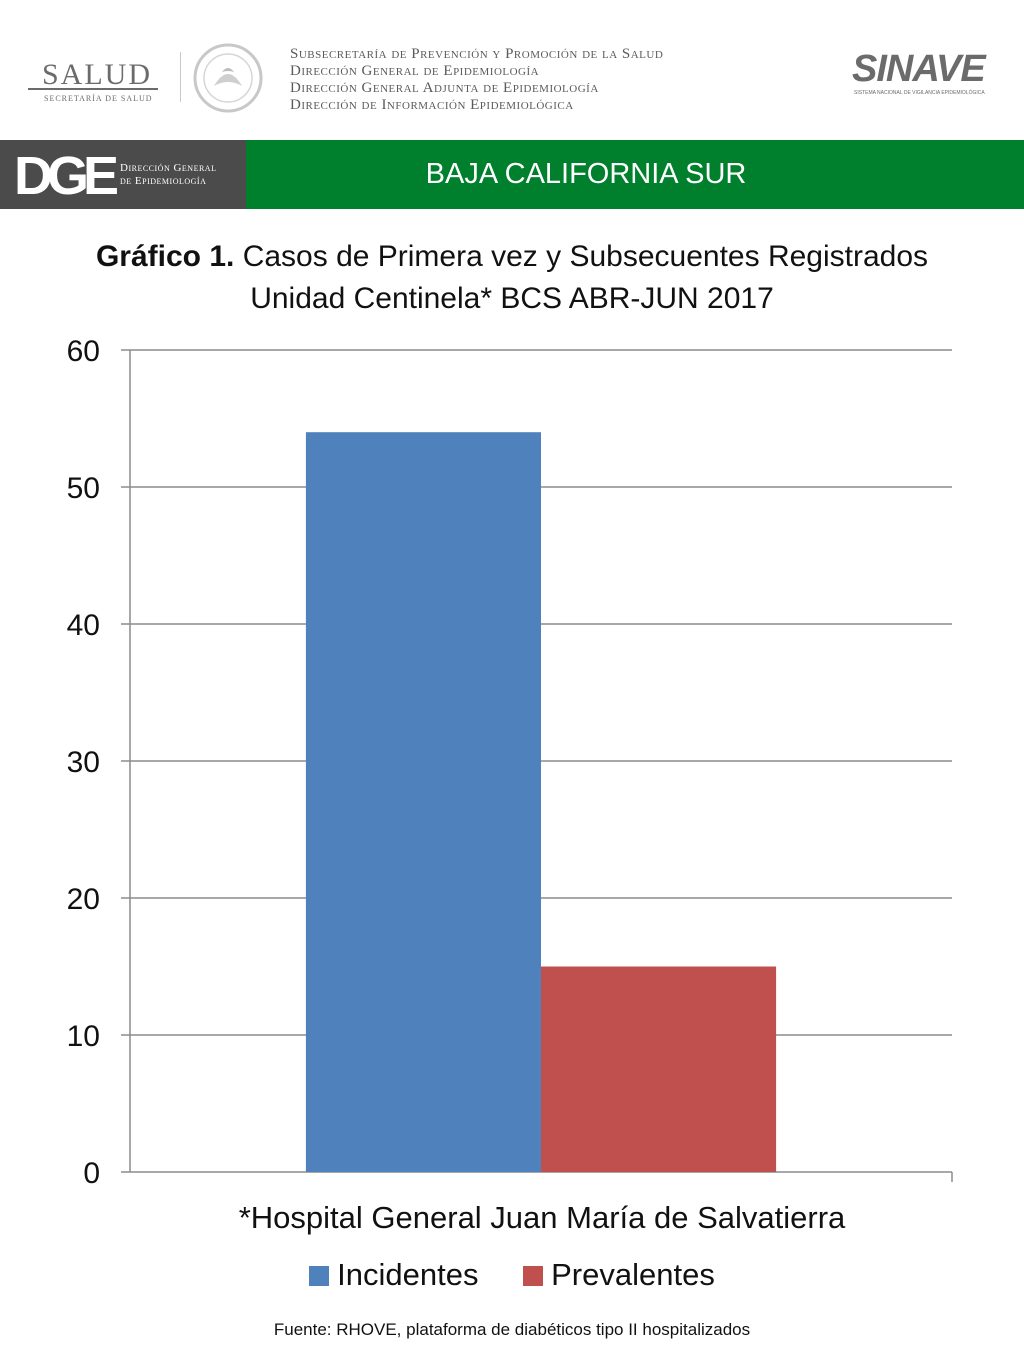 The height and width of the screenshot is (1365, 1024). Describe the element at coordinates (91, 1173) in the screenshot. I see `y-tick-label: 0` at that location.